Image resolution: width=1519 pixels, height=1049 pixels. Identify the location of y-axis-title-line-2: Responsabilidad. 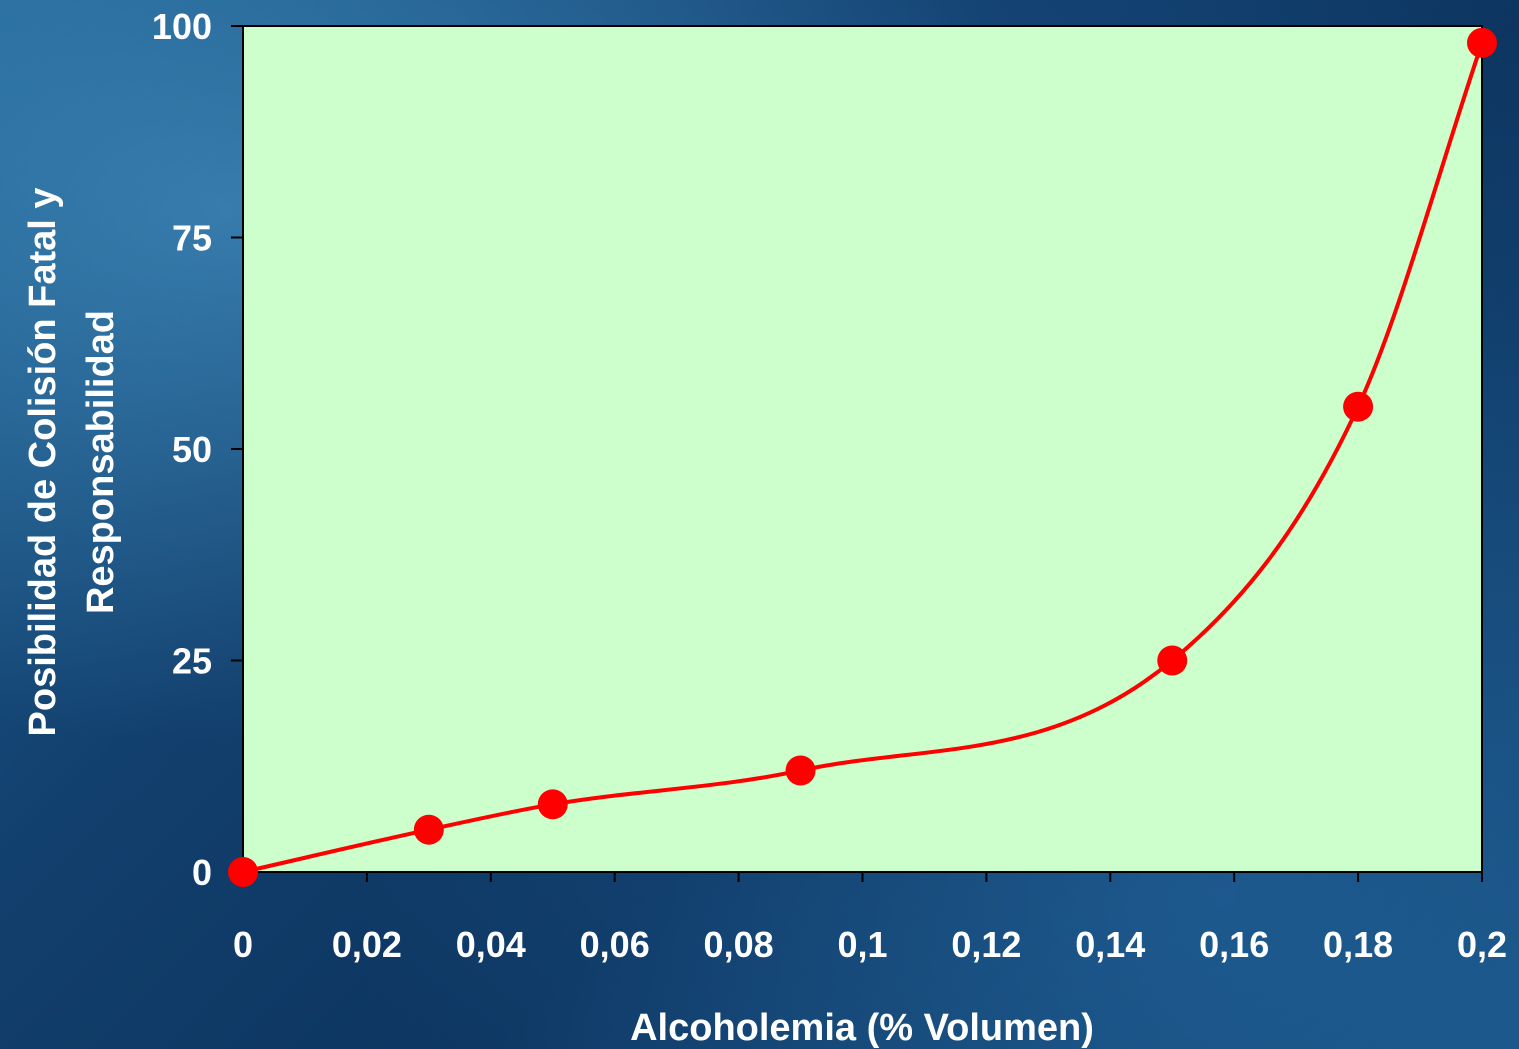
(101, 462).